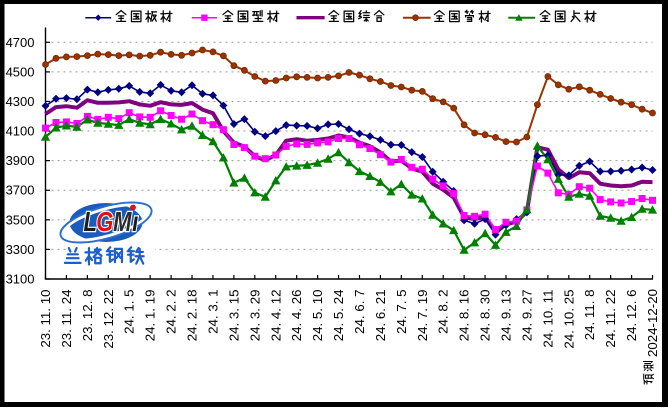  What do you see at coordinates (20, 219) in the screenshot?
I see `svg-text: 3500` at bounding box center [20, 219].